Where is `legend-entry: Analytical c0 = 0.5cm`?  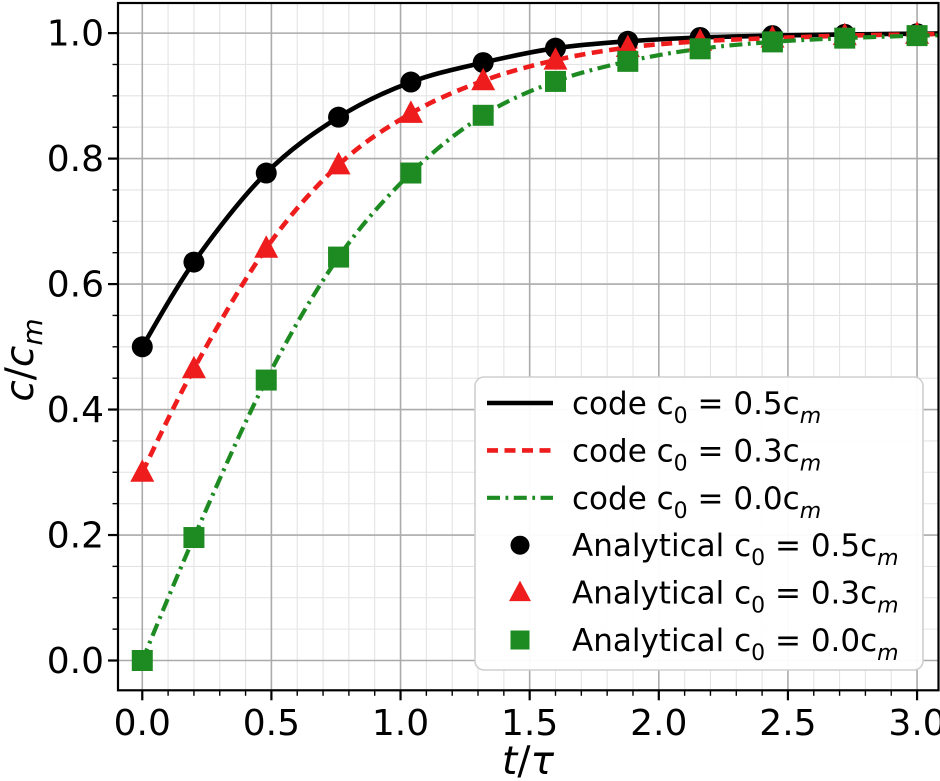
legend-entry: Analytical c0 = 0.5cm is located at coordinates (704, 549).